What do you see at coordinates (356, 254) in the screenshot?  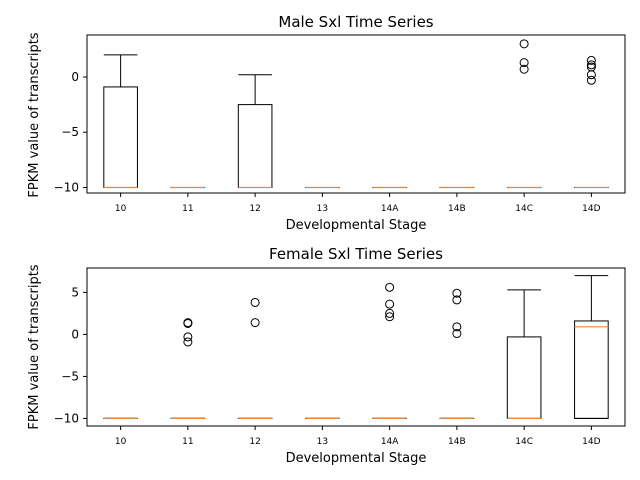 I see `chart-title: Female Sxl Time Series` at bounding box center [356, 254].